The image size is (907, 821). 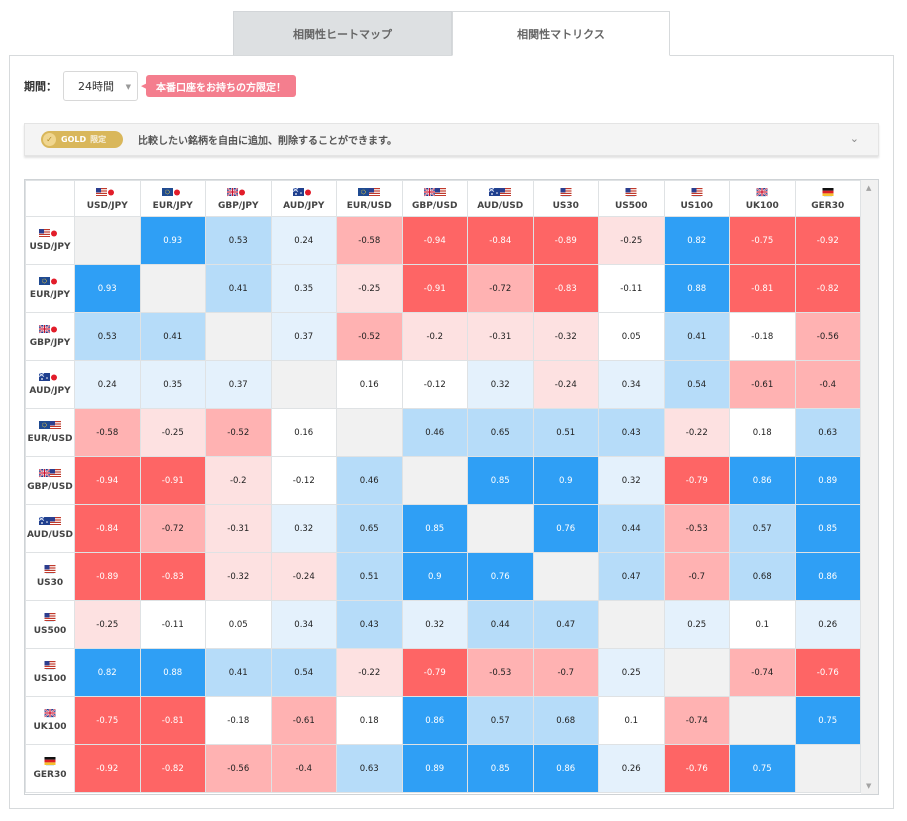 What do you see at coordinates (50, 384) in the screenshot?
I see `row-header: AUD/JPY` at bounding box center [50, 384].